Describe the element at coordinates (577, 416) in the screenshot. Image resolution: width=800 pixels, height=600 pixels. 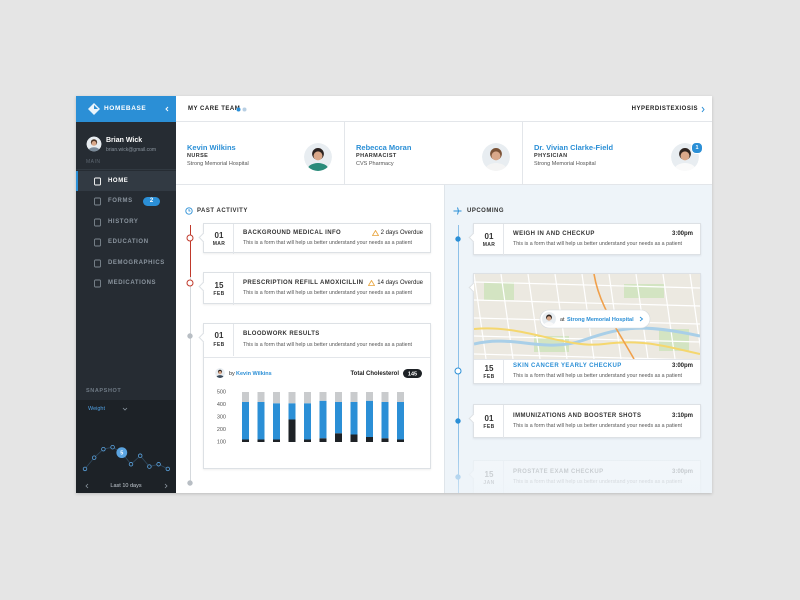
I see `item-title: IMMUNIZATIONS AND BOOSTER SHOTS` at that location.